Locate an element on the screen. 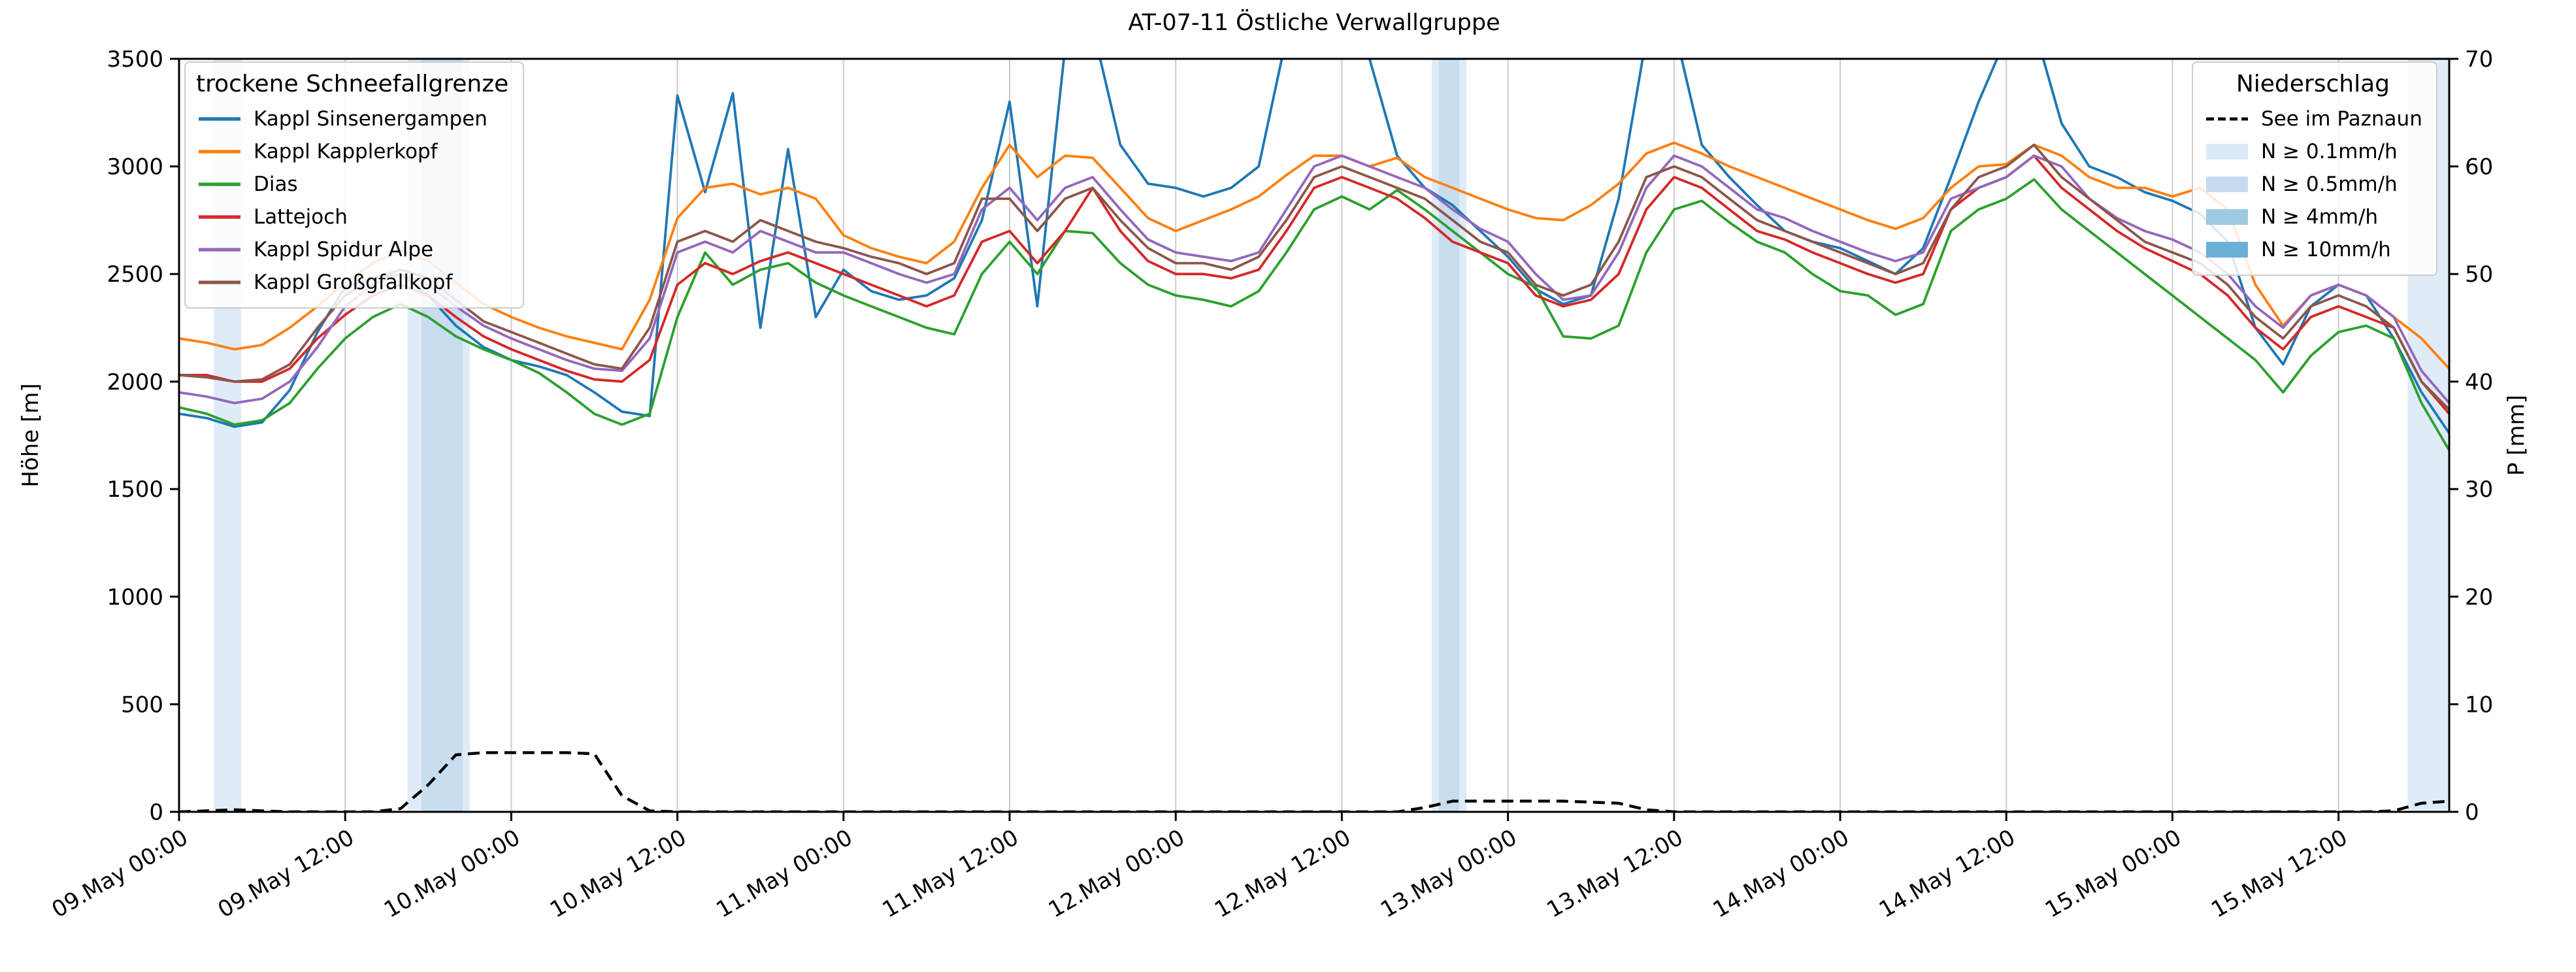 The height and width of the screenshot is (972, 2576). legend-entry: N ≥ 10mm/h is located at coordinates (2313, 249).